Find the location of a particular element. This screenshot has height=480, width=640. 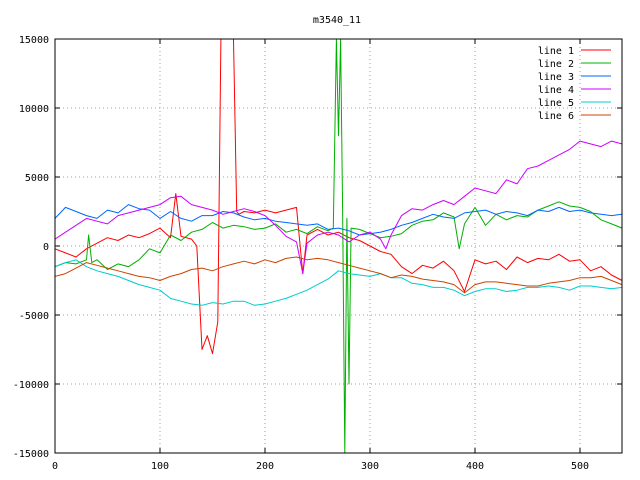

legend-label: line 6 is located at coordinates (556, 116).